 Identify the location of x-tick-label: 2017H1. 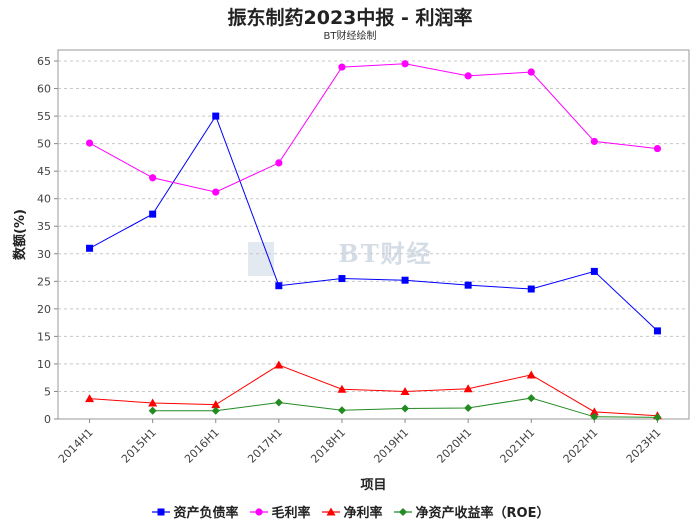
(265, 446).